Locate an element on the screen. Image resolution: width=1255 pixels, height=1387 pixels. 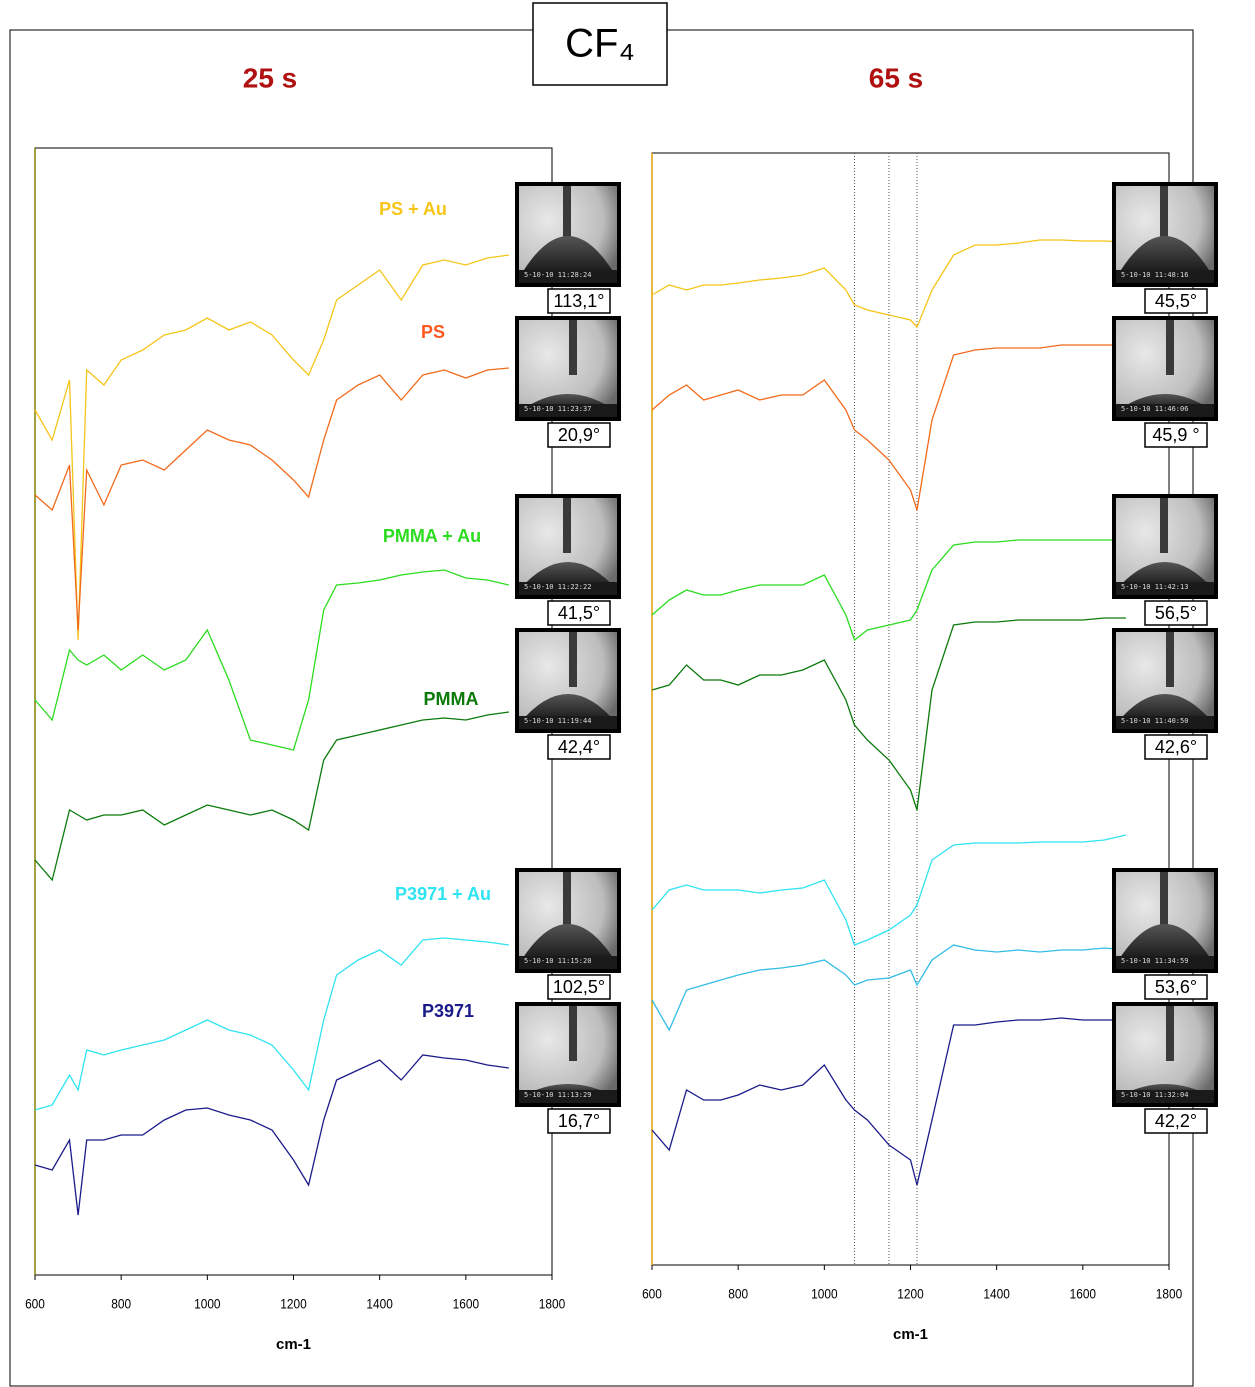
contact-angle: 45,5° is located at coordinates (1176, 301).